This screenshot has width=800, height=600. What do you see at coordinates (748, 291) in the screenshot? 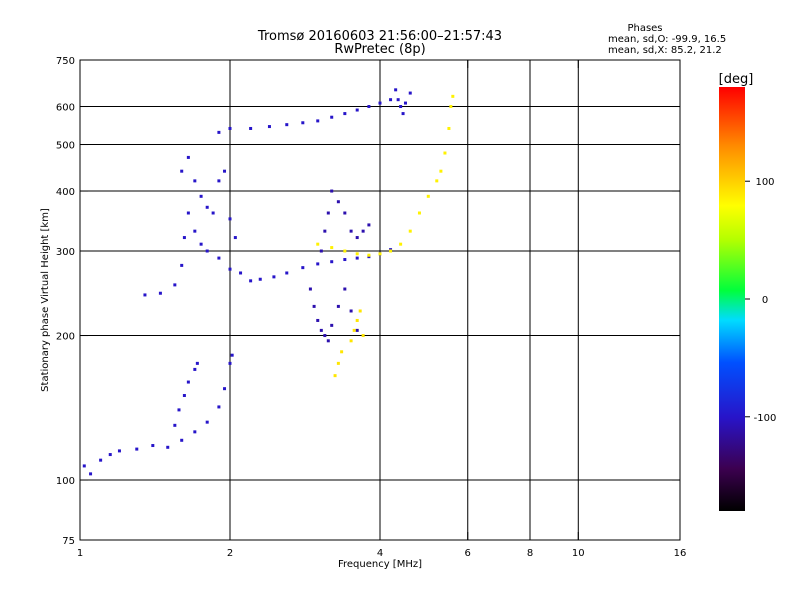
I see `colorbar: [deg] 100 0 -100` at bounding box center [748, 291].